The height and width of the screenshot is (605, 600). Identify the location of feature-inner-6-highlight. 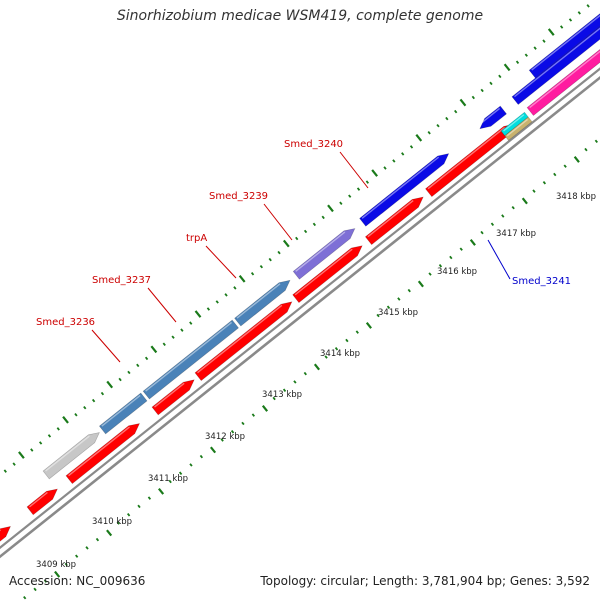
(323, 272).